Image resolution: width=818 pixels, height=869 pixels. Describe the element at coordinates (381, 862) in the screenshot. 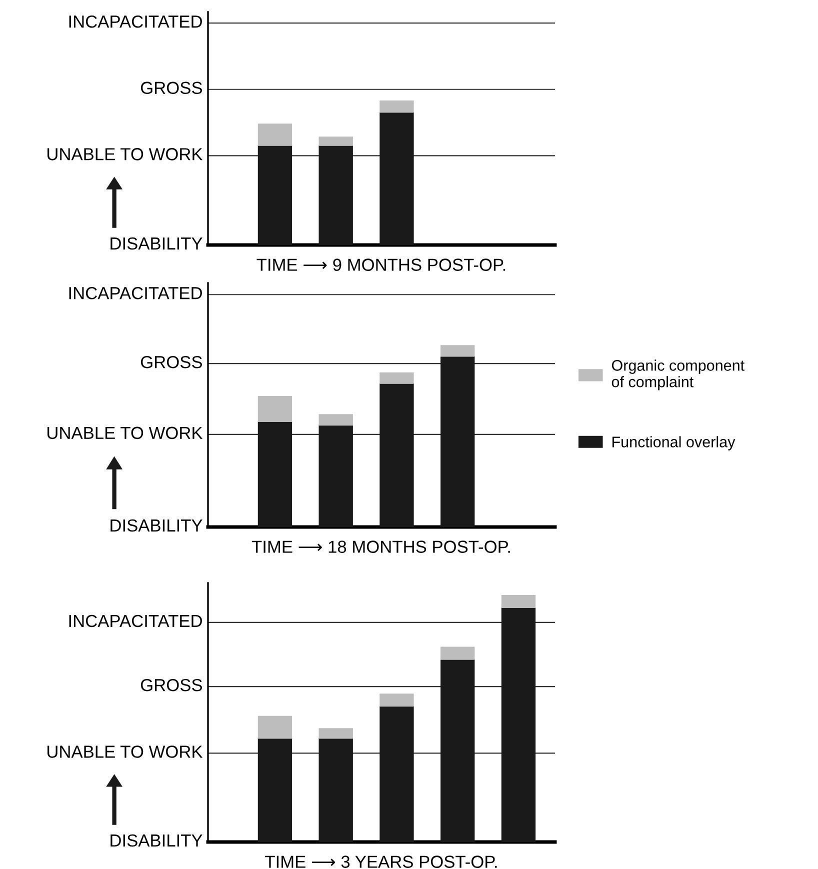

I see `x-axis-title: TIME ⟶ 3 YEARS POST-OP.` at that location.